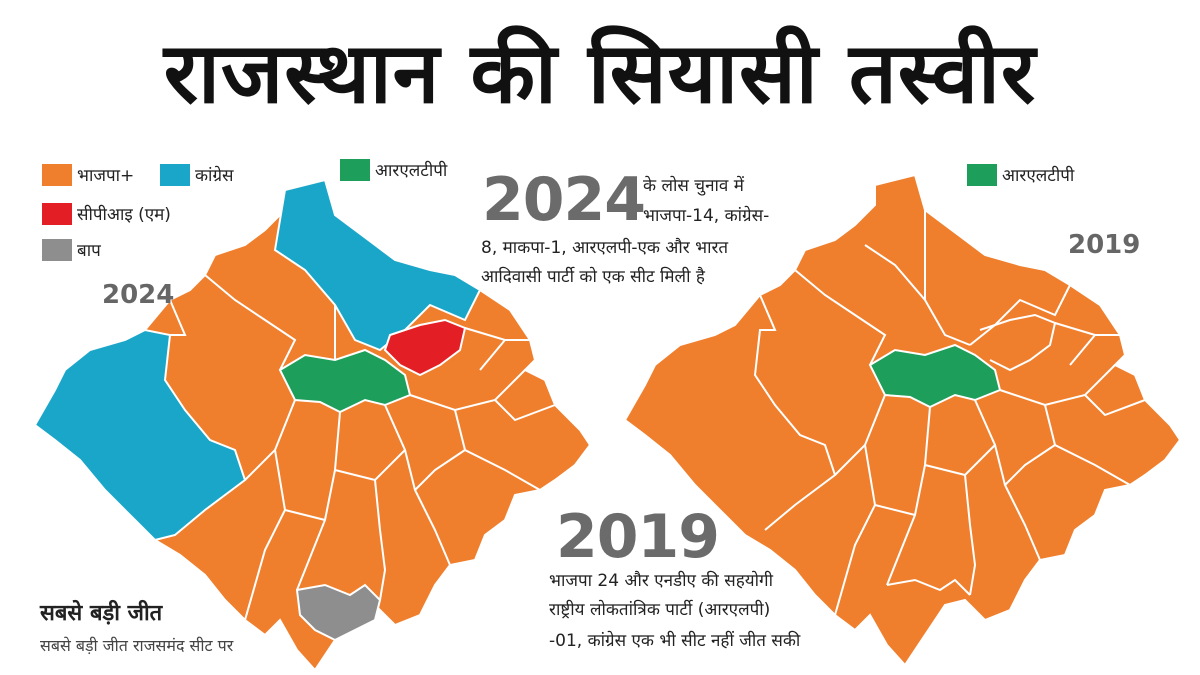 This screenshot has height=675, width=1200. What do you see at coordinates (140, 435) in the screenshot?
I see `region-congress-west` at bounding box center [140, 435].